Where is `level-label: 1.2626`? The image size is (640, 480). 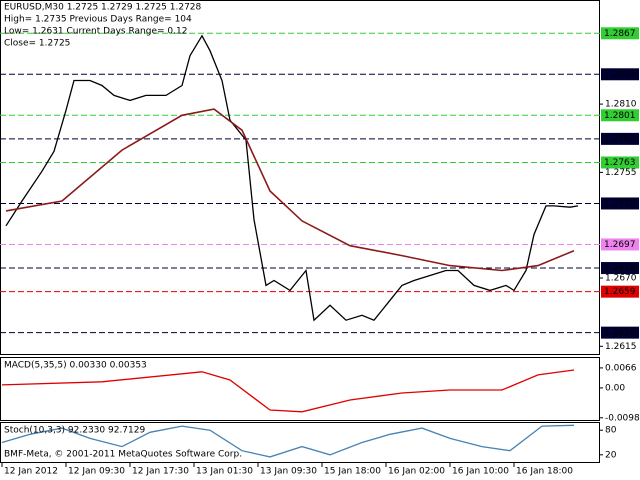 level-label: 1.2626 is located at coordinates (620, 333).